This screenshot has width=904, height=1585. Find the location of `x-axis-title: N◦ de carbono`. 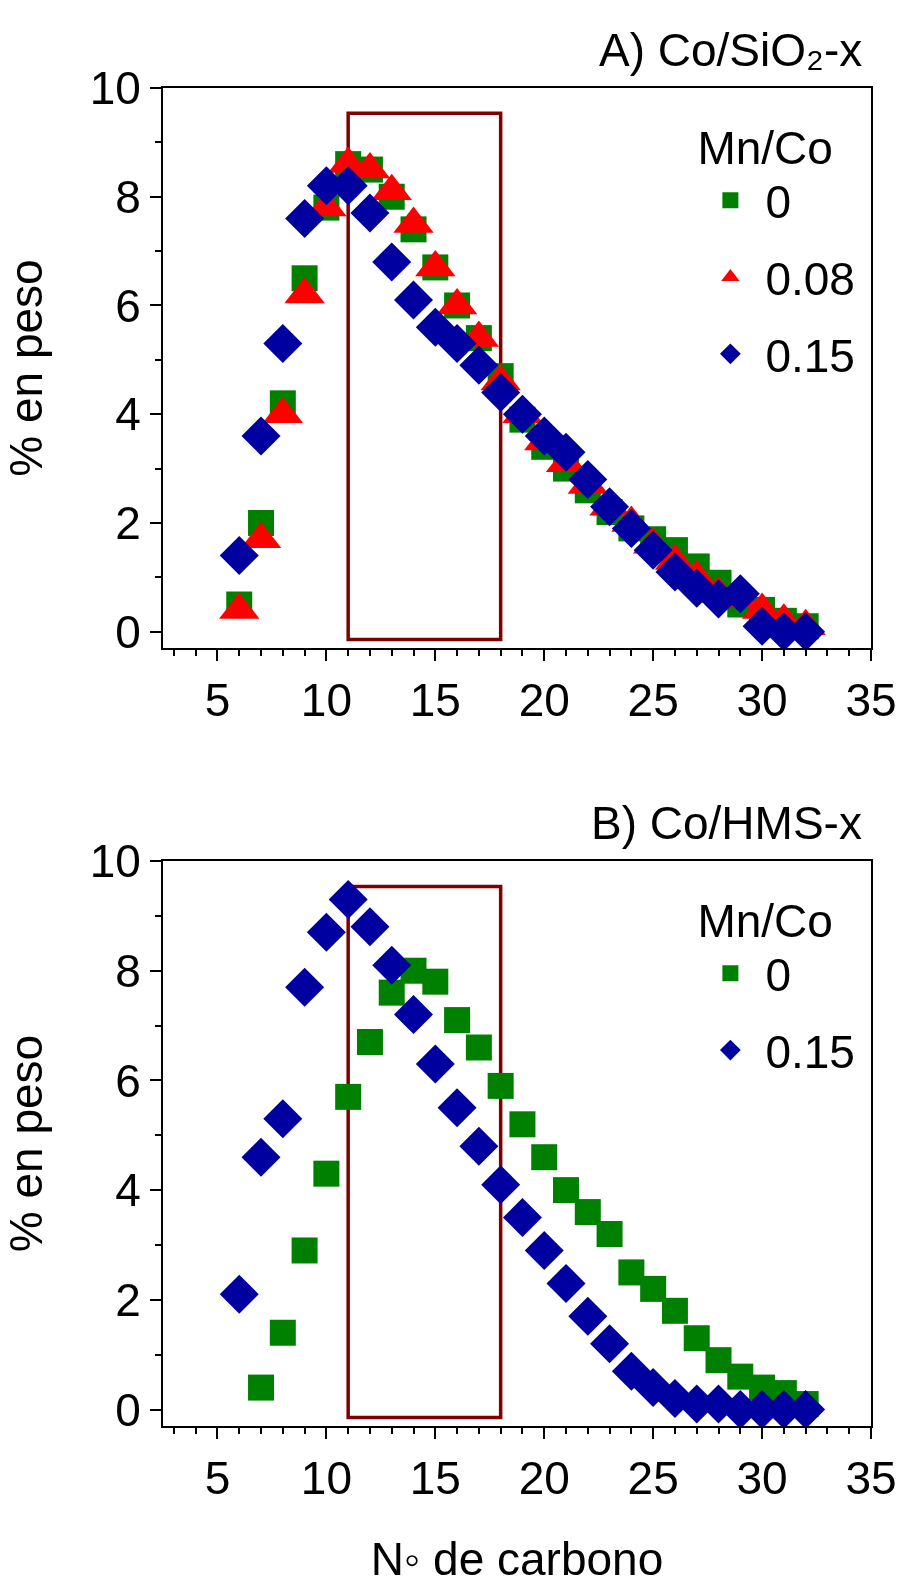

x-axis-title: N◦ de carbono is located at coordinates (517, 1559).